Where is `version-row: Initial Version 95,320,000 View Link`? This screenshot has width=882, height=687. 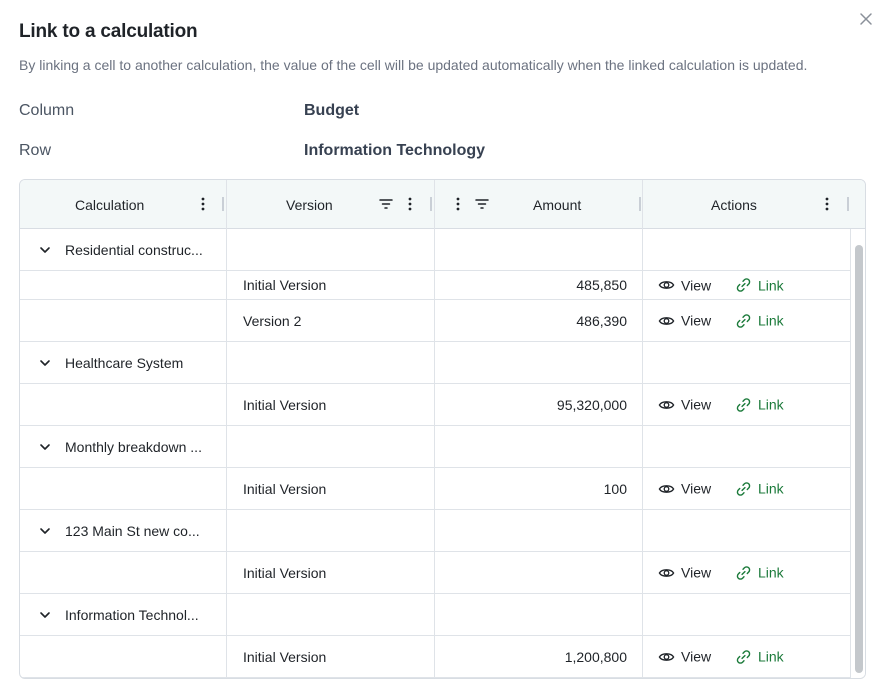
version-row: Initial Version 95,320,000 View Link is located at coordinates (435, 405).